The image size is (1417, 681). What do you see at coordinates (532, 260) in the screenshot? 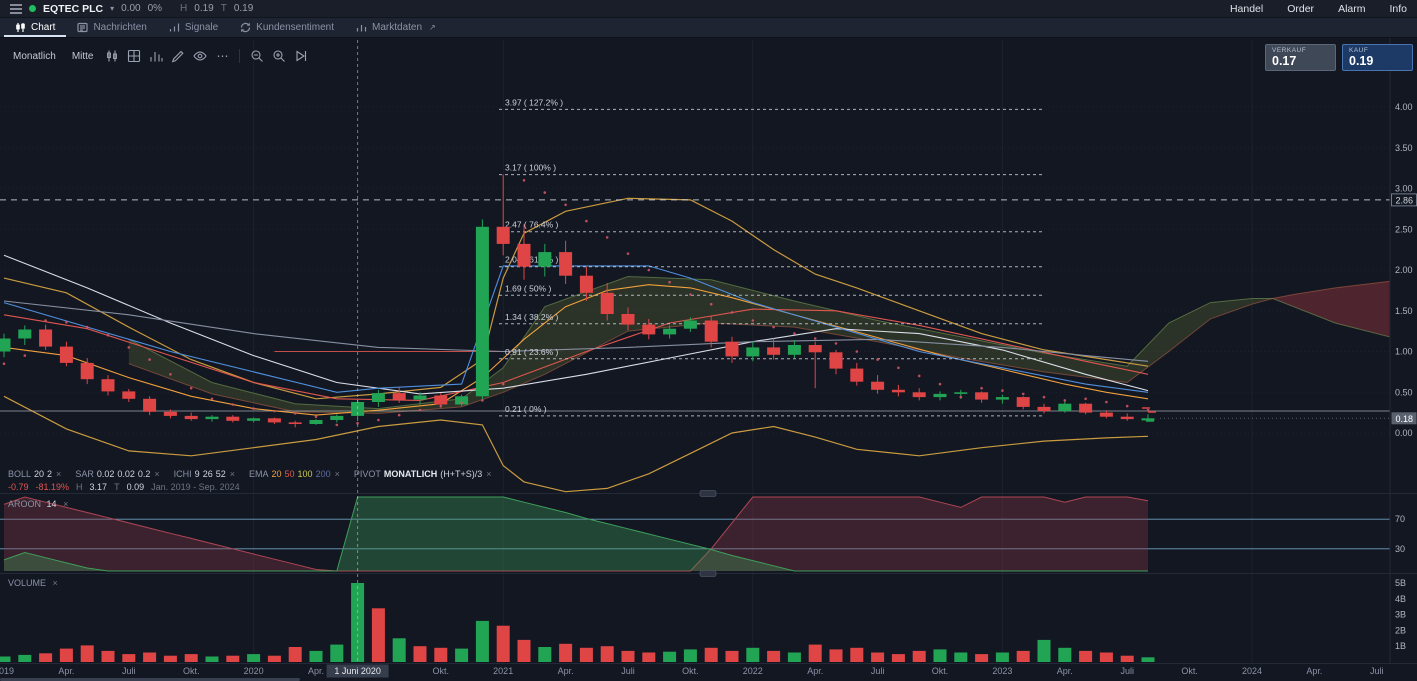
I see `svg-text: 2.04 ( 61.8% )` at bounding box center [532, 260].